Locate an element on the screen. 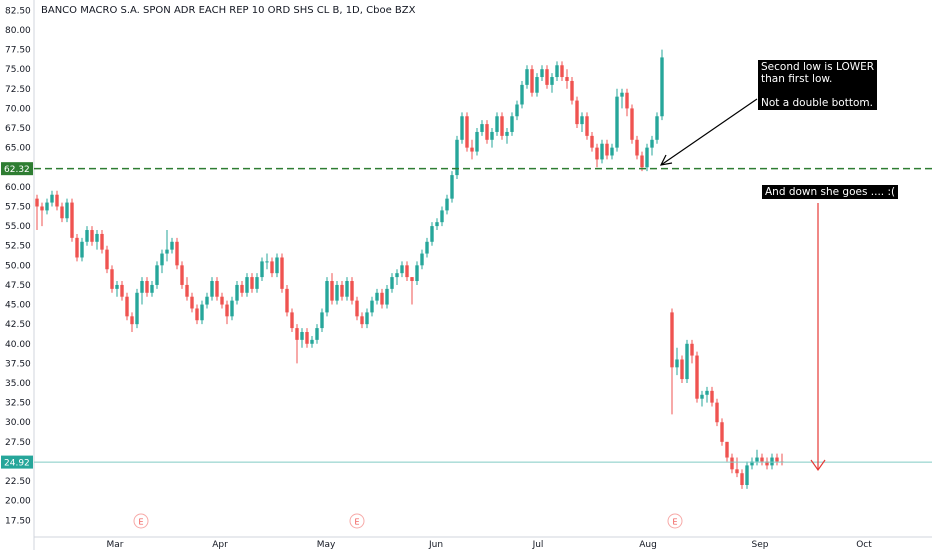  y-tick-label: 32.50 is located at coordinates (18, 404).